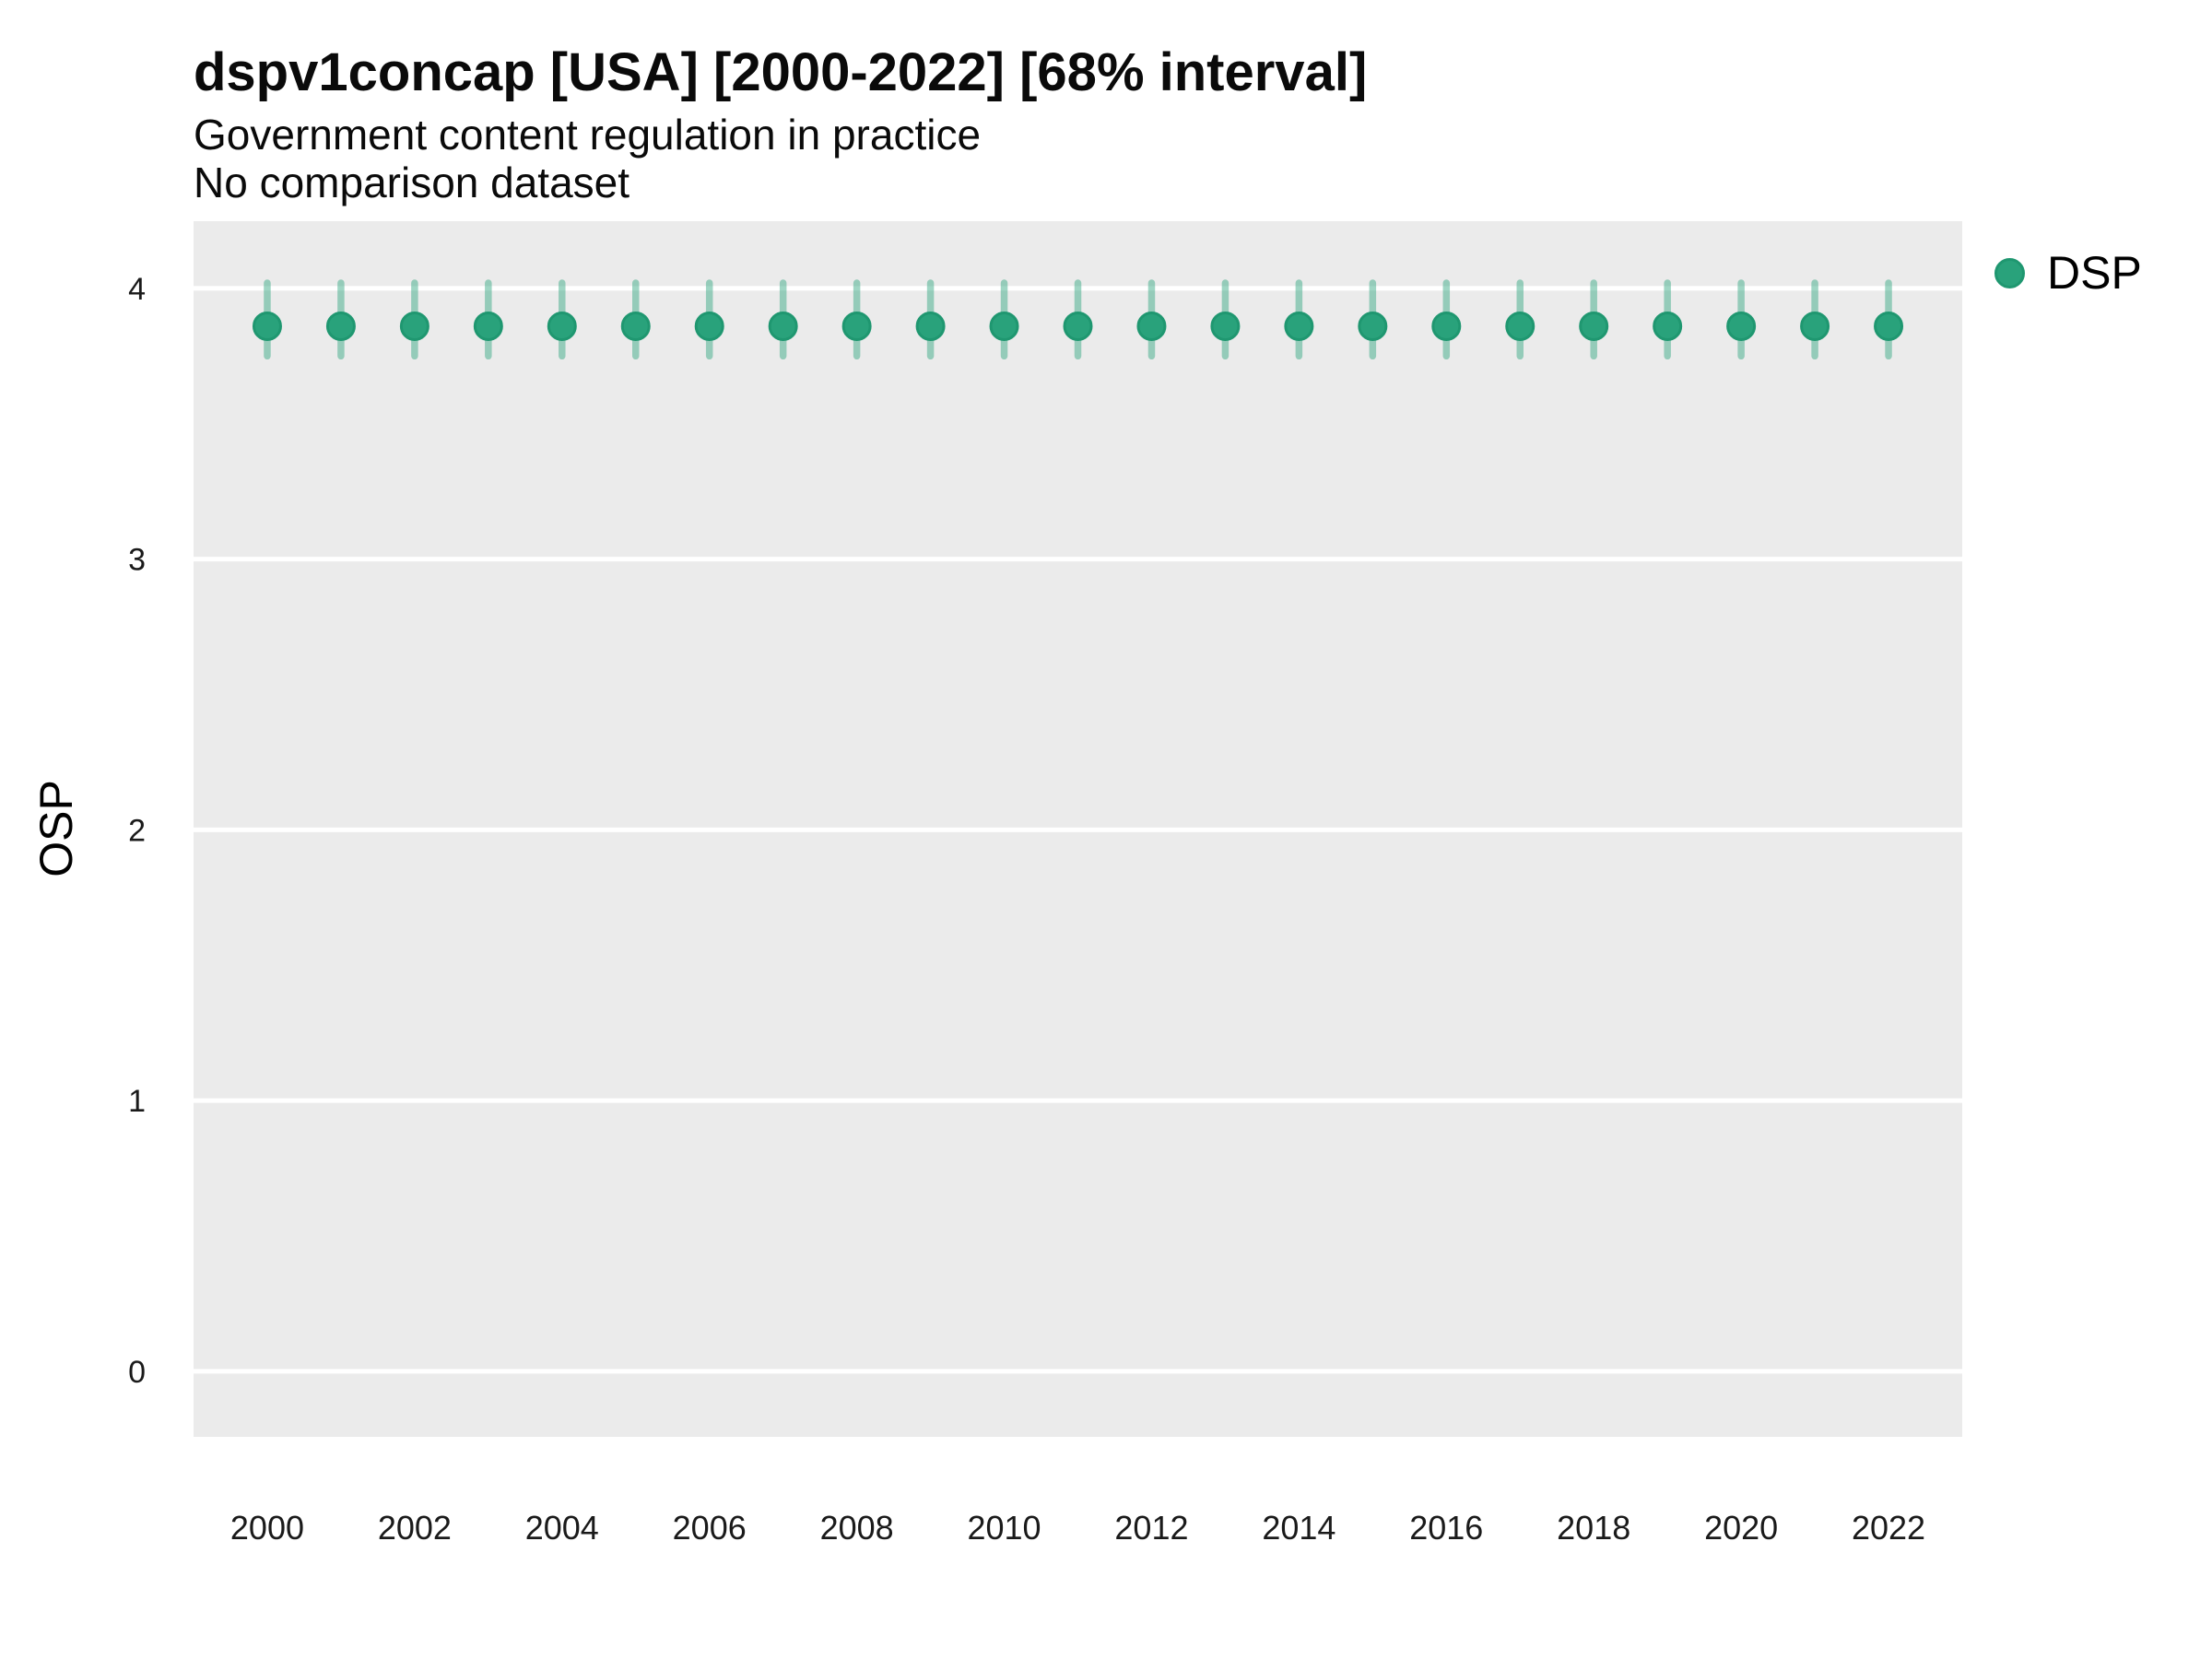 This screenshot has height=1659, width=2212. I want to click on legend: DSP, so click(2068, 273).